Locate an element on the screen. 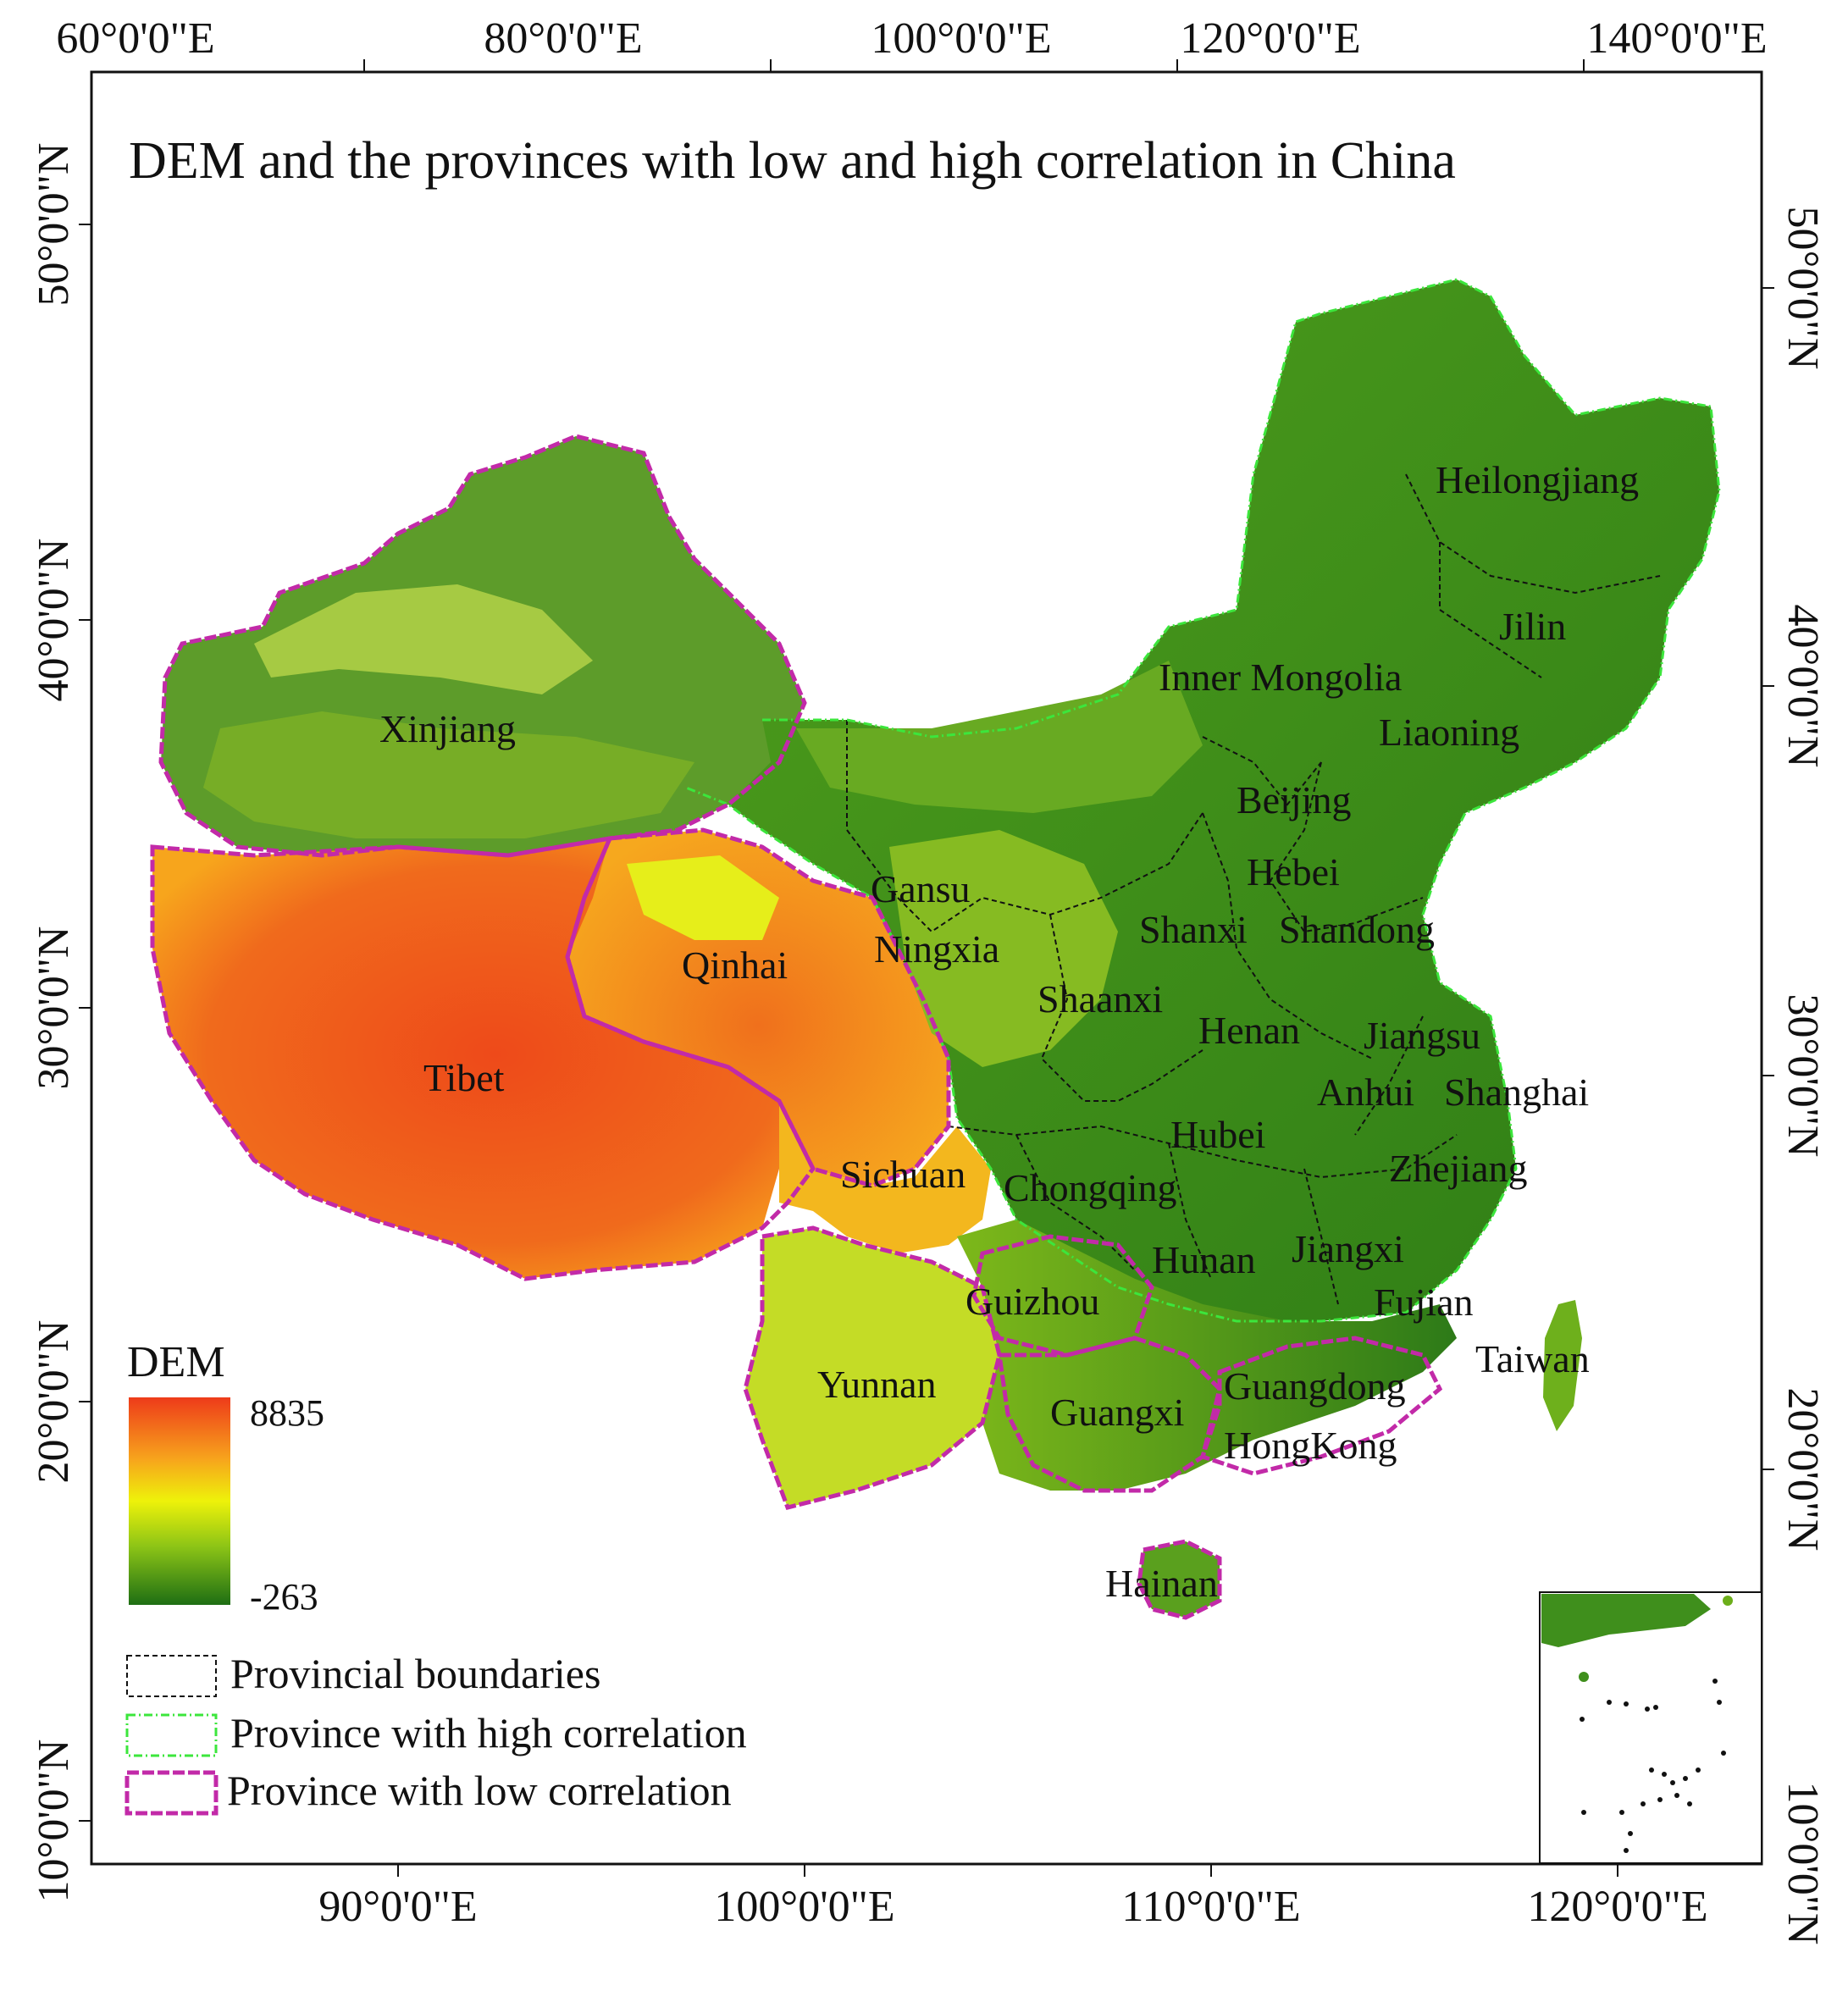  province-label-shandong: Shandong is located at coordinates (1357, 929).